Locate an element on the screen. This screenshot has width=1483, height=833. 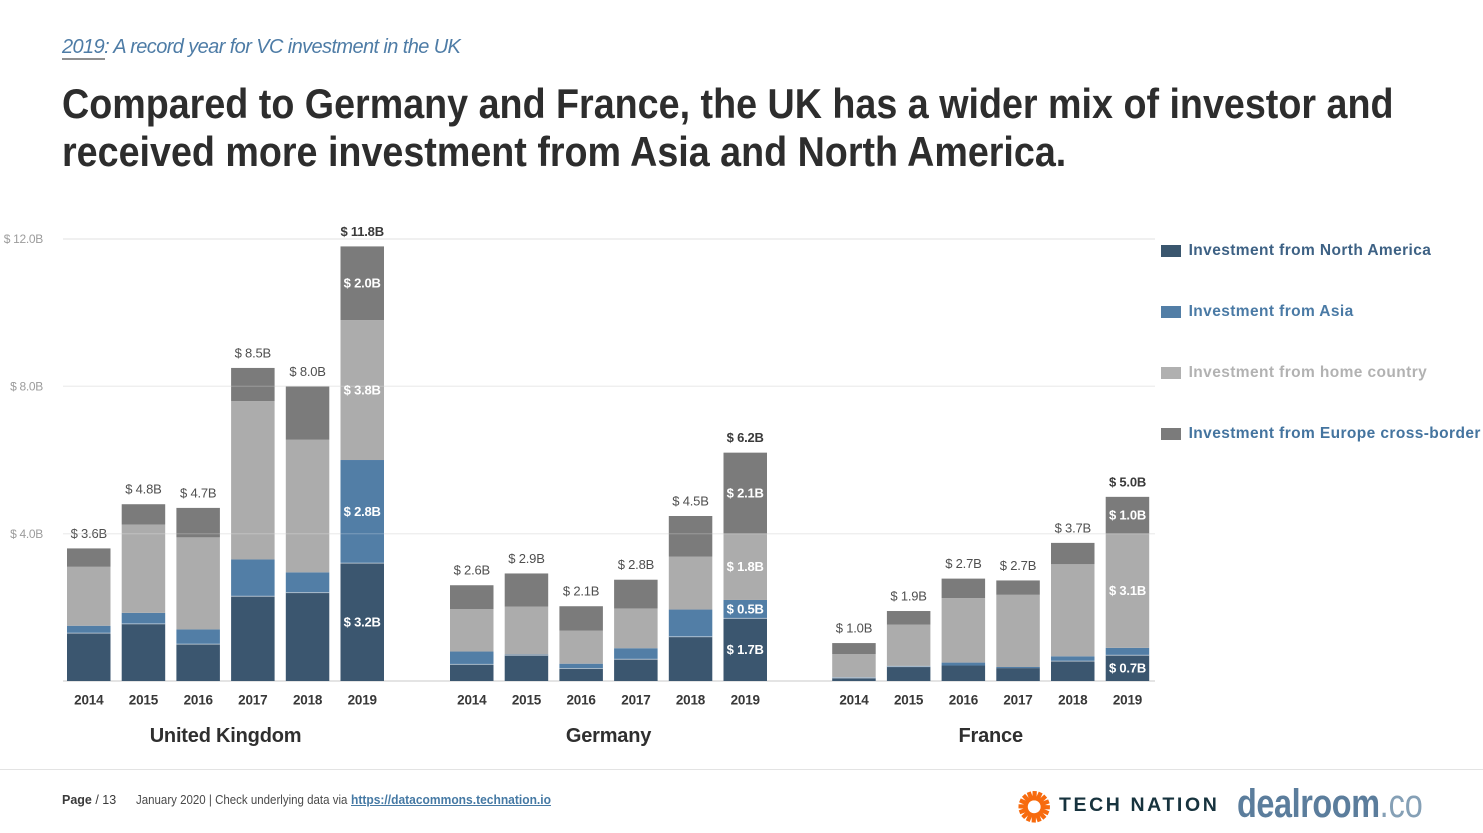
svg-text: United Kingdom is located at coordinates (226, 736).